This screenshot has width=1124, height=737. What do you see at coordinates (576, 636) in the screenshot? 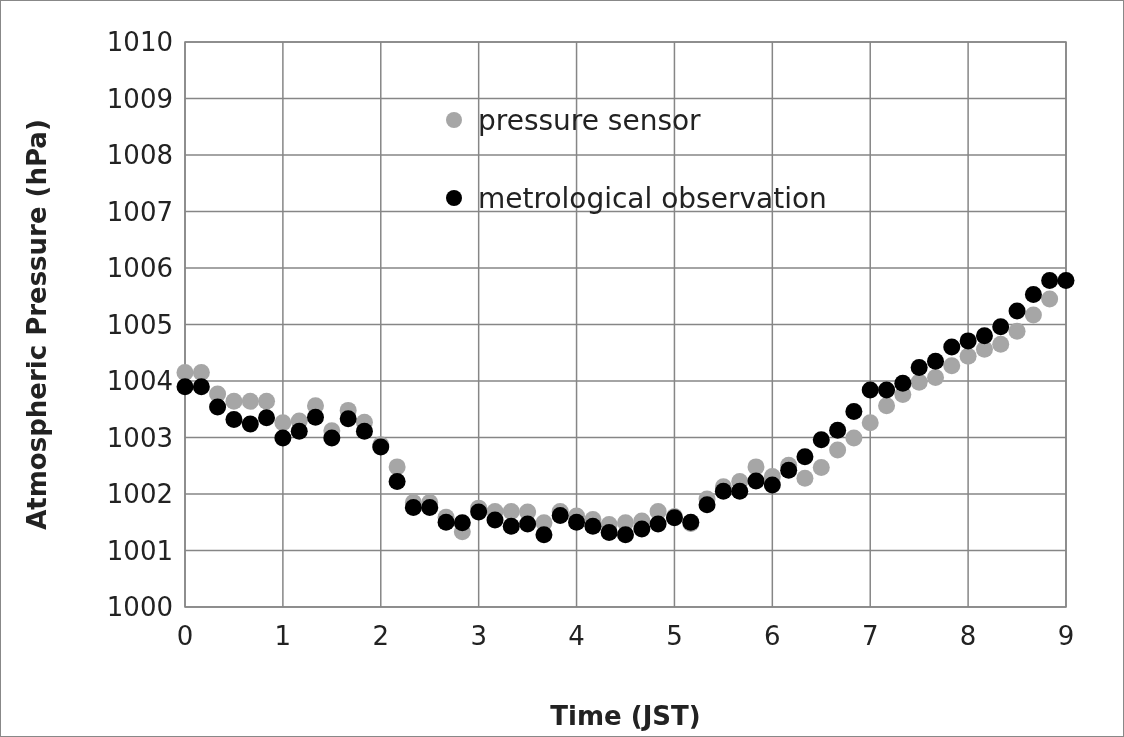
I see `x-tick-label: 4` at bounding box center [576, 636].